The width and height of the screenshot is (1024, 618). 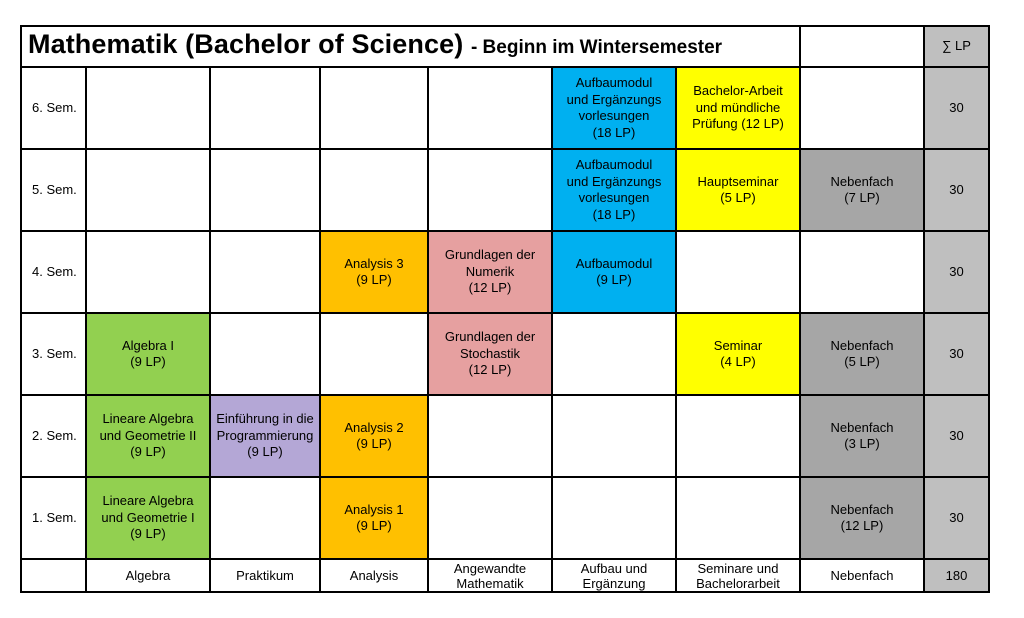 I want to click on module-cell-algebra: Lineare Algebra und Geometrie I (9 LP), so click(x=148, y=518).